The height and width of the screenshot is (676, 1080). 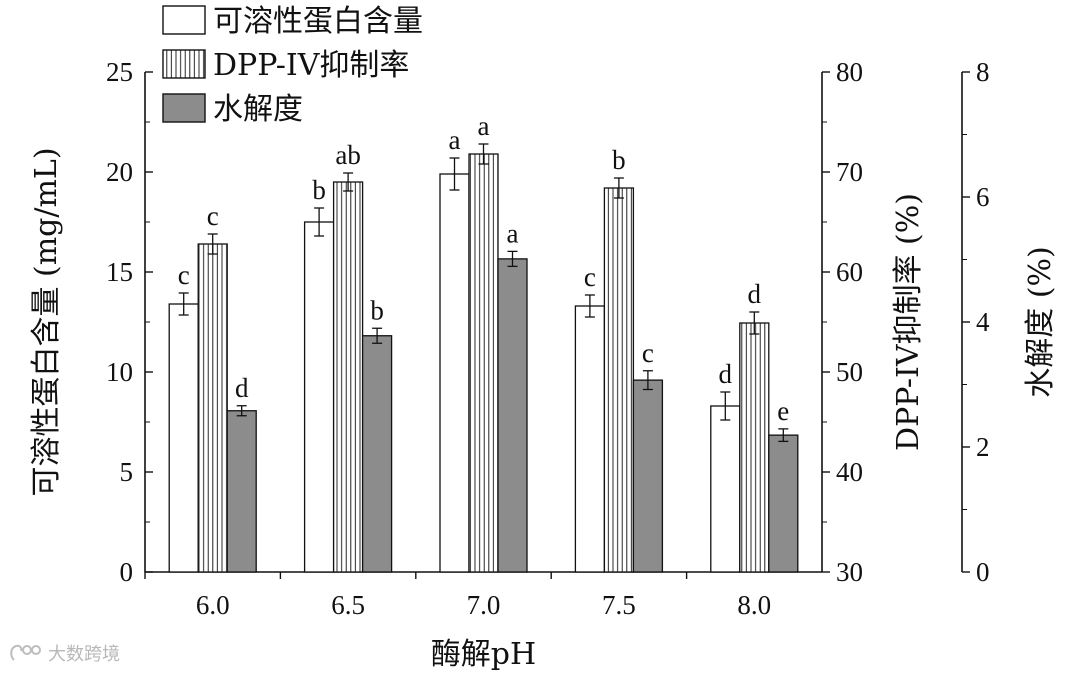 I want to click on y-axis-label-left: 可溶性蛋白含量 (mg/mL), so click(x=46, y=321).